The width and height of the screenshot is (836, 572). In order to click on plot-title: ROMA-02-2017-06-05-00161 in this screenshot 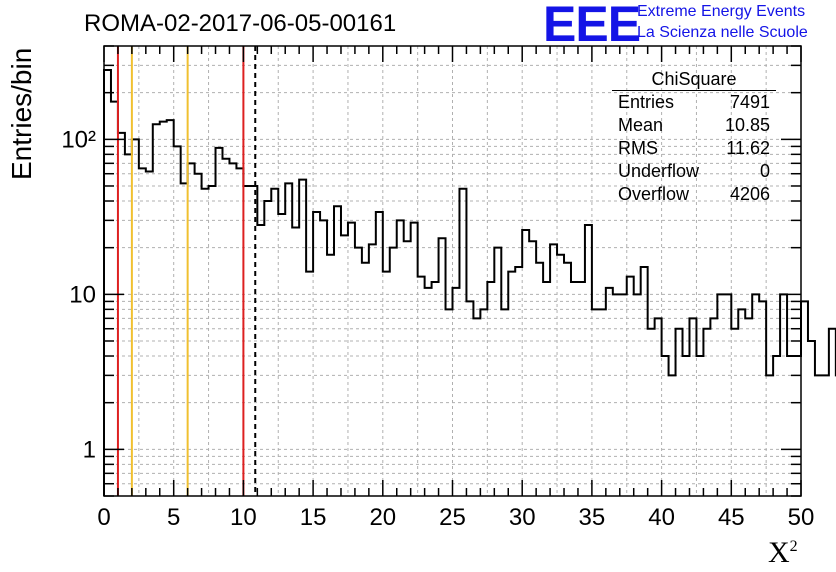, I will do `click(240, 23)`.